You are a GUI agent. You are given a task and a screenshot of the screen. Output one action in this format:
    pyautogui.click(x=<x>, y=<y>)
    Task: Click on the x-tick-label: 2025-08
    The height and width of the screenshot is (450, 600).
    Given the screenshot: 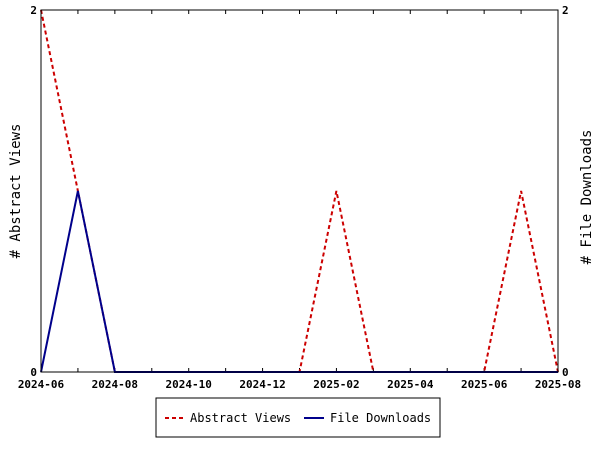 What is the action you would take?
    pyautogui.click(x=558, y=384)
    